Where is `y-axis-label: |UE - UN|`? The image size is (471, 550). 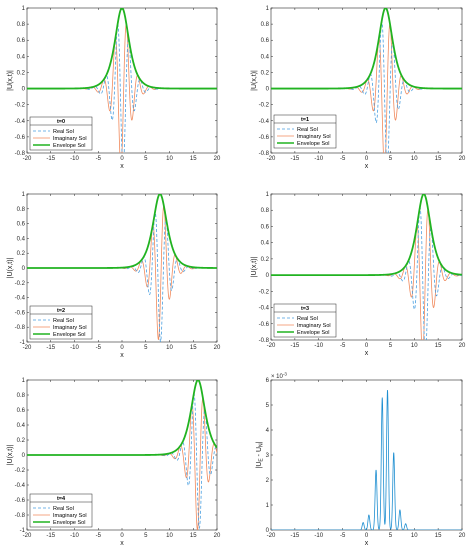 y-axis-label: |UE - UN| is located at coordinates (260, 454).